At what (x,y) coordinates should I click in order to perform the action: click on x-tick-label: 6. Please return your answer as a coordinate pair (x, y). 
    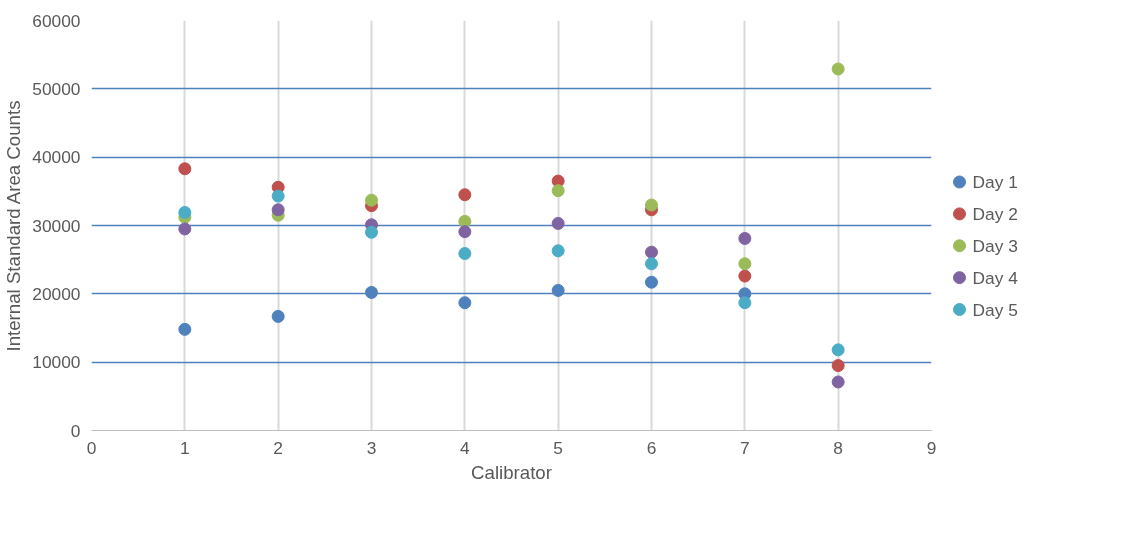
    Looking at the image, I should click on (651, 447).